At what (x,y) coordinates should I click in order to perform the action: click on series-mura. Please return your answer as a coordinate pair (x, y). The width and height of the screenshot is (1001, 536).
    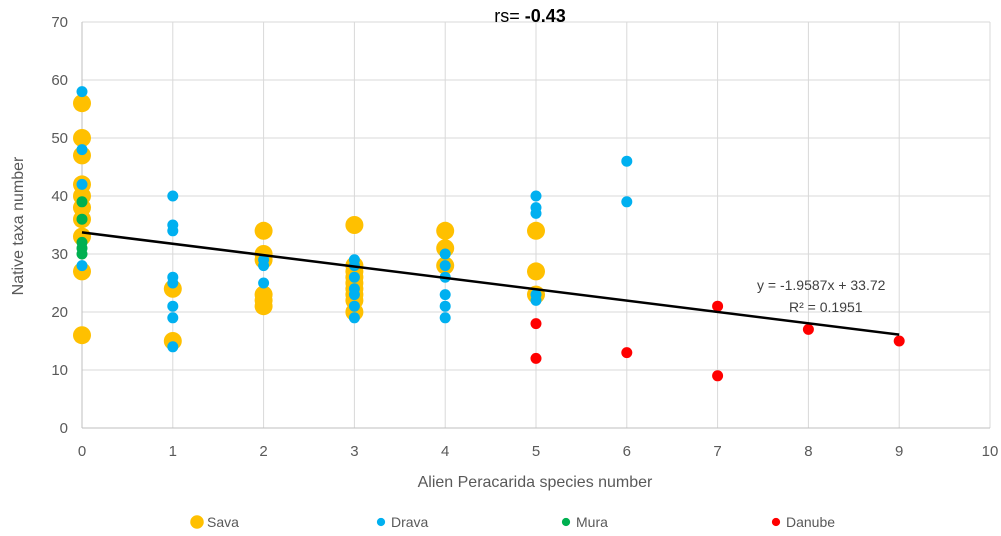
    Looking at the image, I should click on (82, 228).